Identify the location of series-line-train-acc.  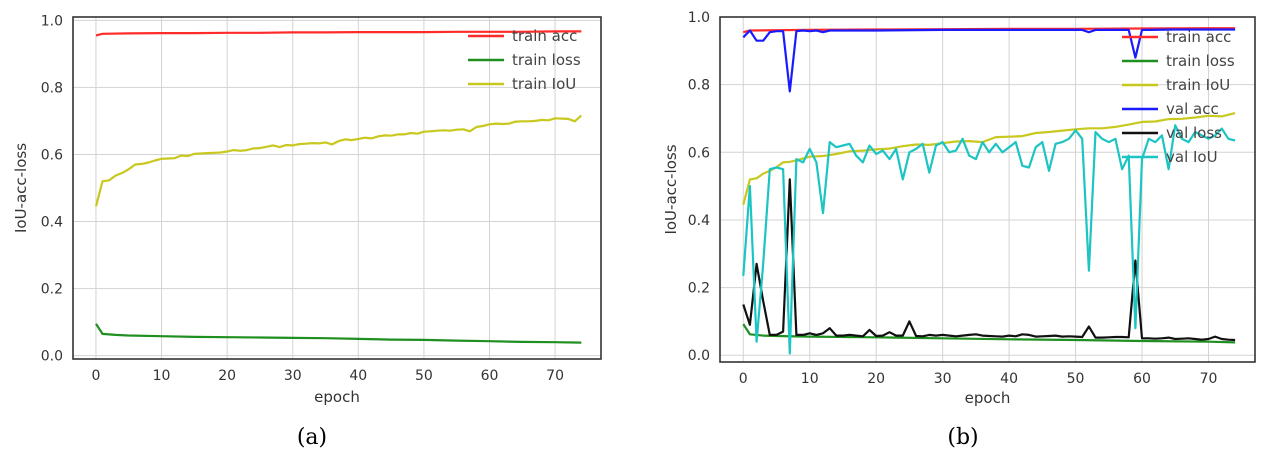
(338, 33).